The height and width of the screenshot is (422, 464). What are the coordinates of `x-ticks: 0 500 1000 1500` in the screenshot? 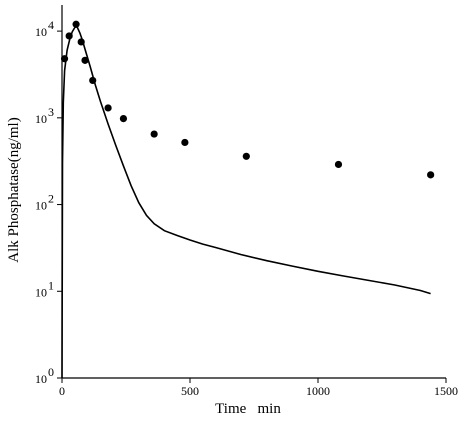 It's located at (258, 388).